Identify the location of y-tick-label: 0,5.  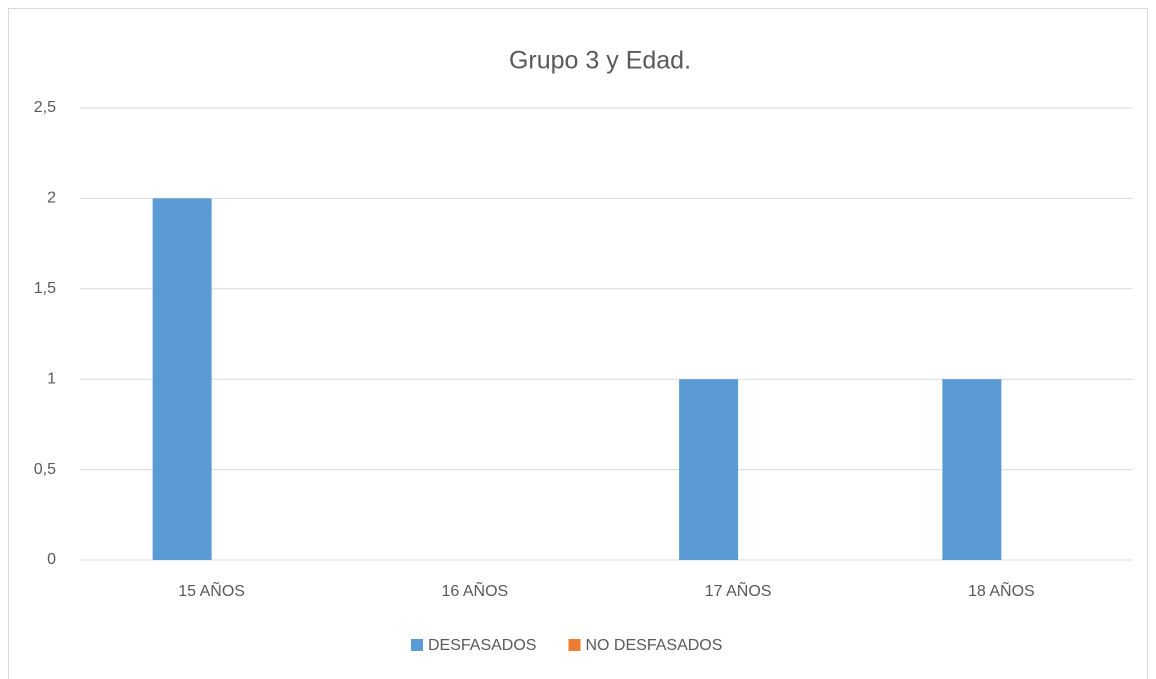
(45, 469).